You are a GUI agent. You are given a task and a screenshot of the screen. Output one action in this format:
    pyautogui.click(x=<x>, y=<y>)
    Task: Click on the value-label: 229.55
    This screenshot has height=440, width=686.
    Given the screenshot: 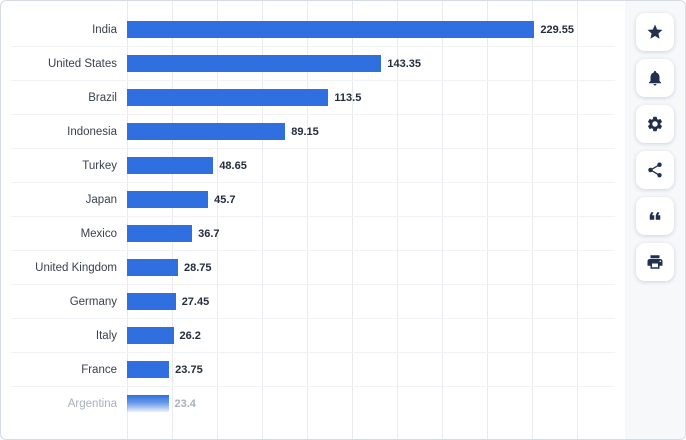 What is the action you would take?
    pyautogui.click(x=557, y=29)
    